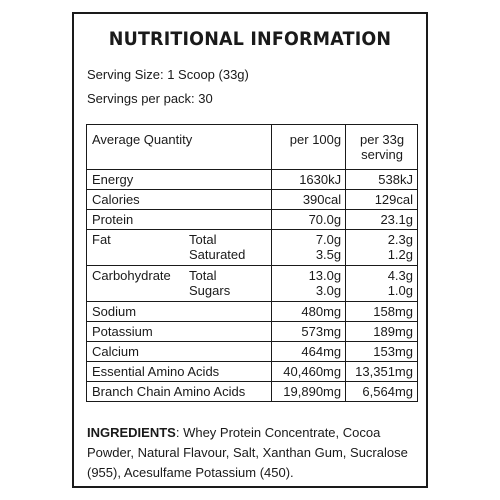 The height and width of the screenshot is (500, 500). What do you see at coordinates (381, 219) in the screenshot?
I see `row-serving: 23.1g` at bounding box center [381, 219].